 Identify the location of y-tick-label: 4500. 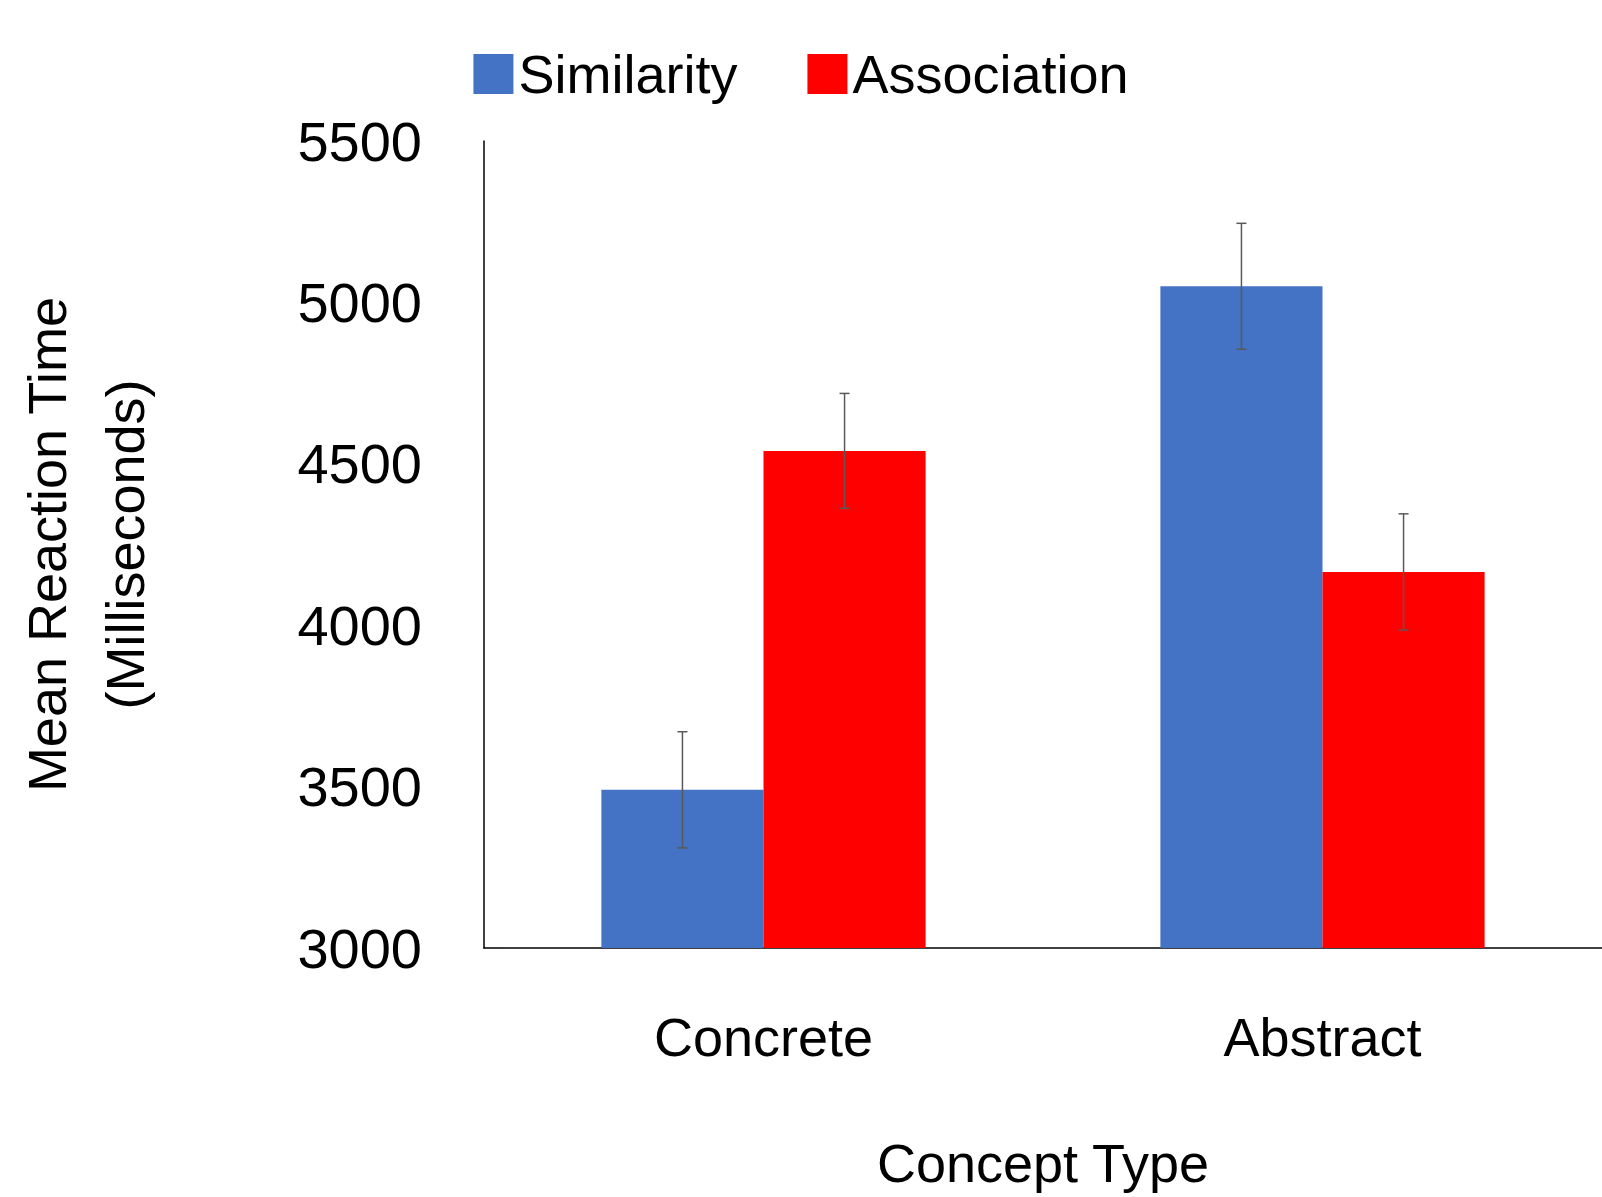
(359, 464).